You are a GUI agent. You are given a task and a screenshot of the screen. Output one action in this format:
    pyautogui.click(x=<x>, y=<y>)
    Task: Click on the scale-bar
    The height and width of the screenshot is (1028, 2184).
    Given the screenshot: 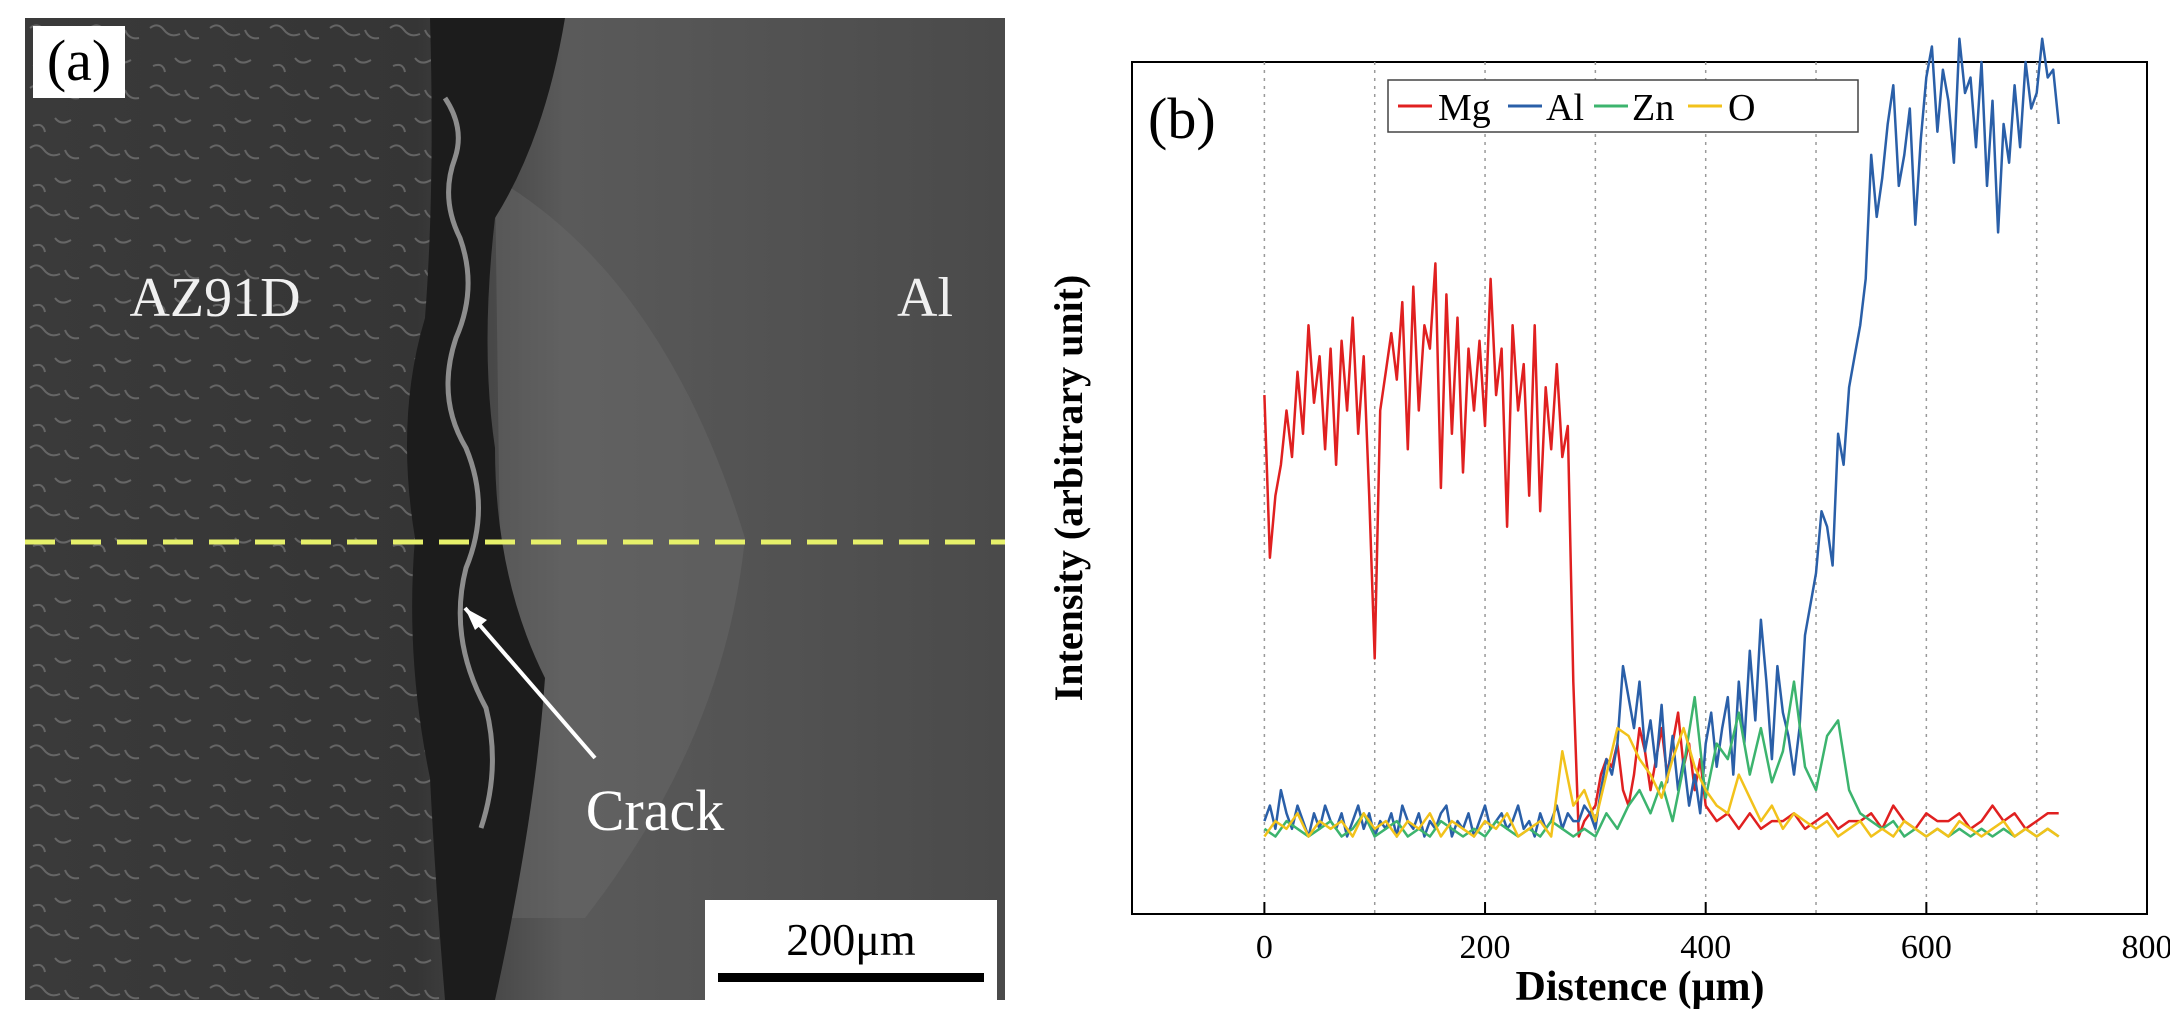 What is the action you would take?
    pyautogui.click(x=851, y=977)
    